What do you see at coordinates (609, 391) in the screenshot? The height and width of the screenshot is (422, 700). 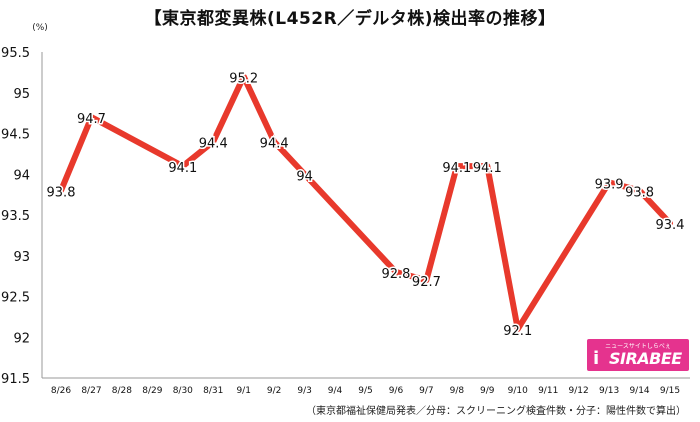 I see `x-tick-label: 9/13` at bounding box center [609, 391].